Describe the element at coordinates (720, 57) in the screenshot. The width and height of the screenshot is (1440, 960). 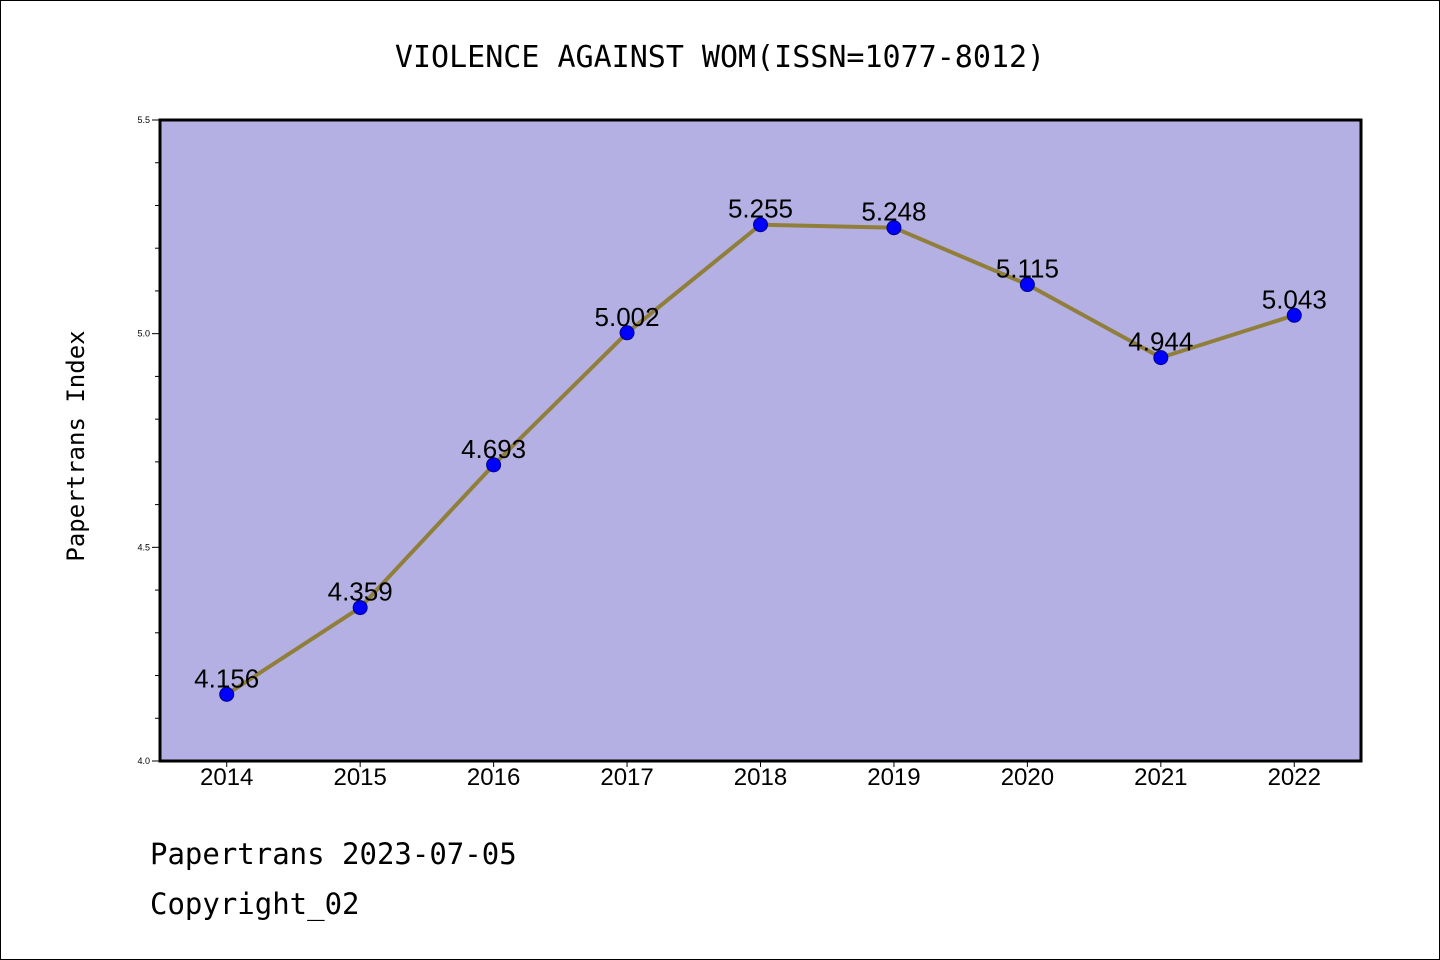
I see `chart-title: VIOLENCE AGAINST WOM(ISSN=1077-8012)` at that location.